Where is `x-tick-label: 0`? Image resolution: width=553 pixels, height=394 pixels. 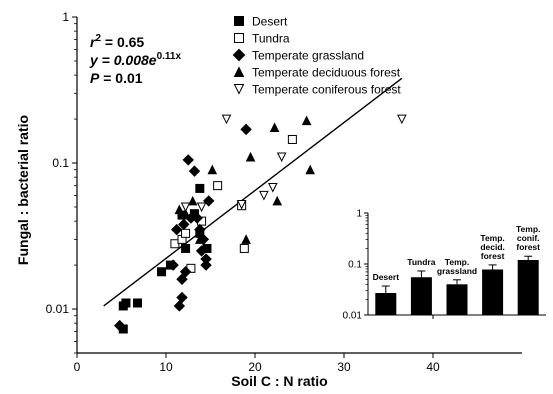
x-tick-label: 0 is located at coordinates (77, 367).